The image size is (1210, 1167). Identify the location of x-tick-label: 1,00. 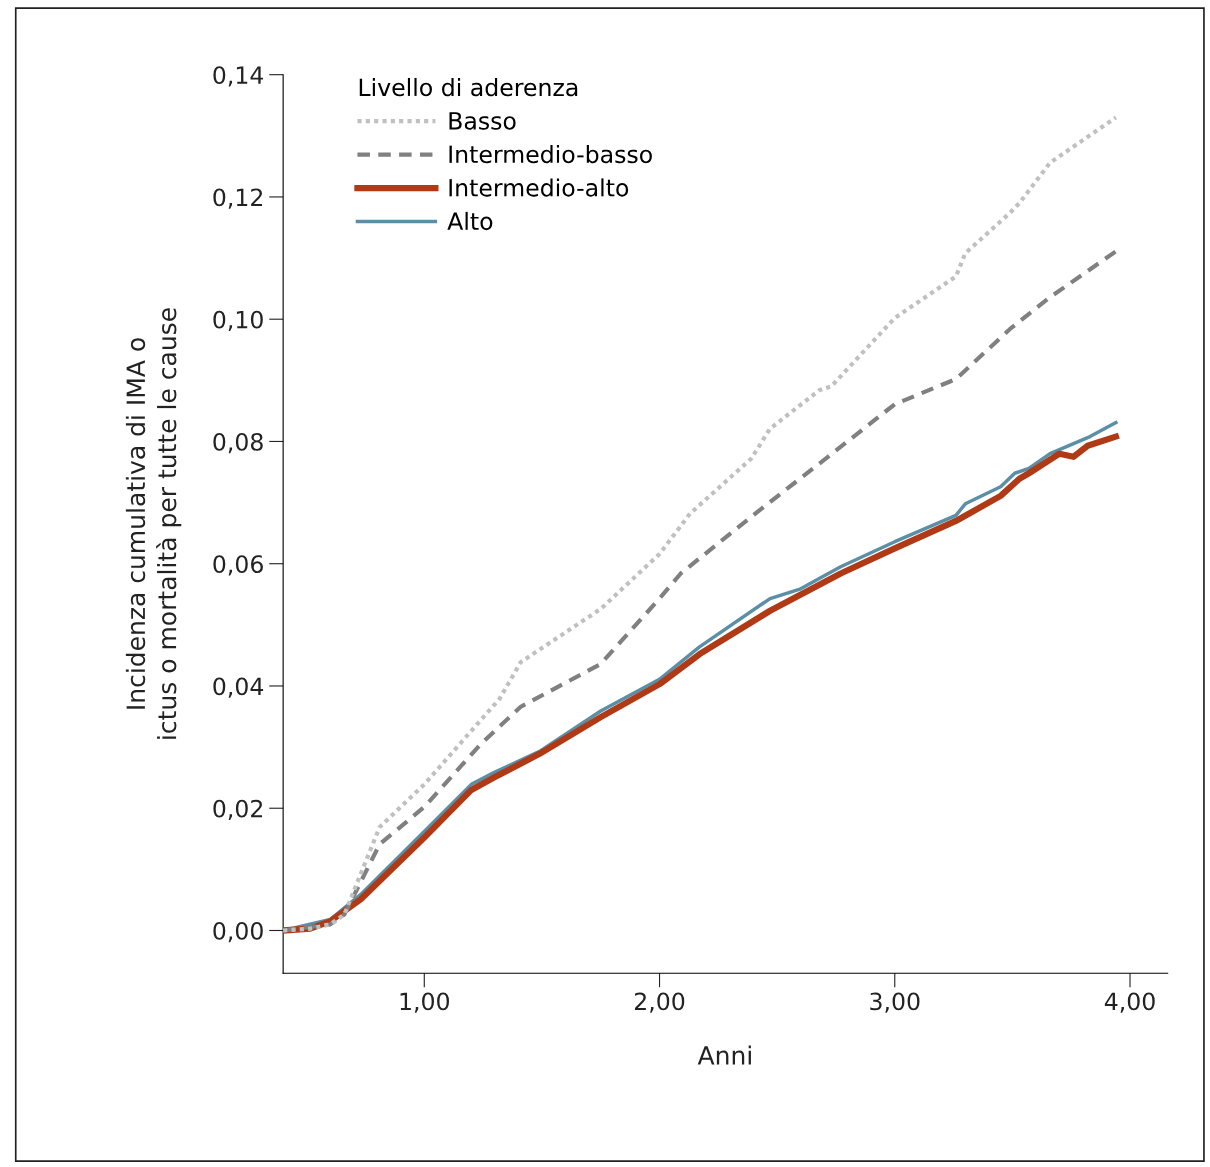
(424, 1002).